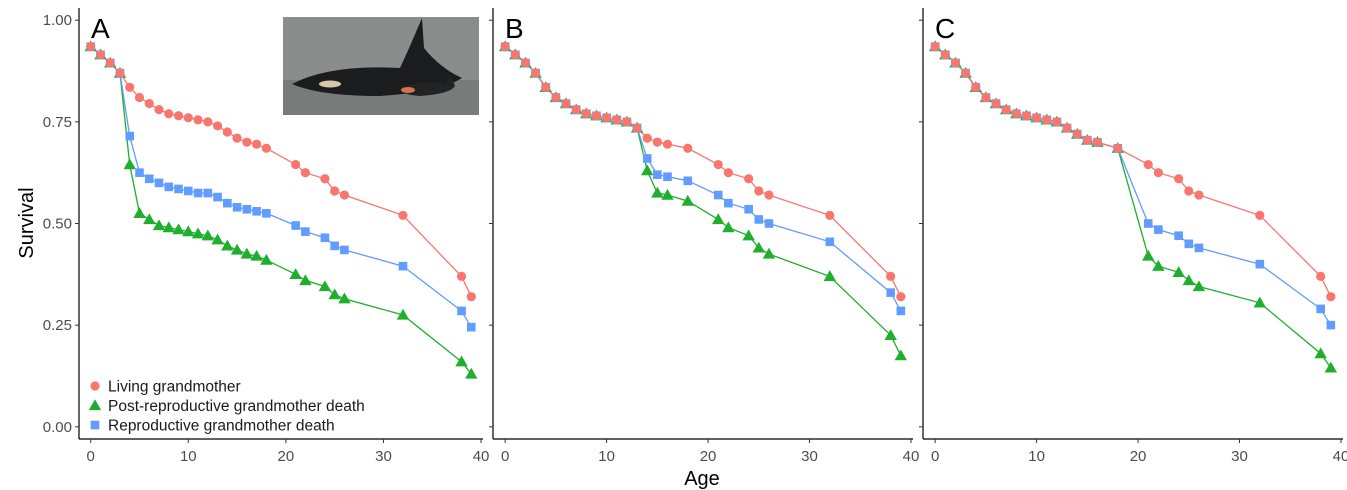 The height and width of the screenshot is (490, 1347). I want to click on x-tick-label: 30, so click(809, 456).